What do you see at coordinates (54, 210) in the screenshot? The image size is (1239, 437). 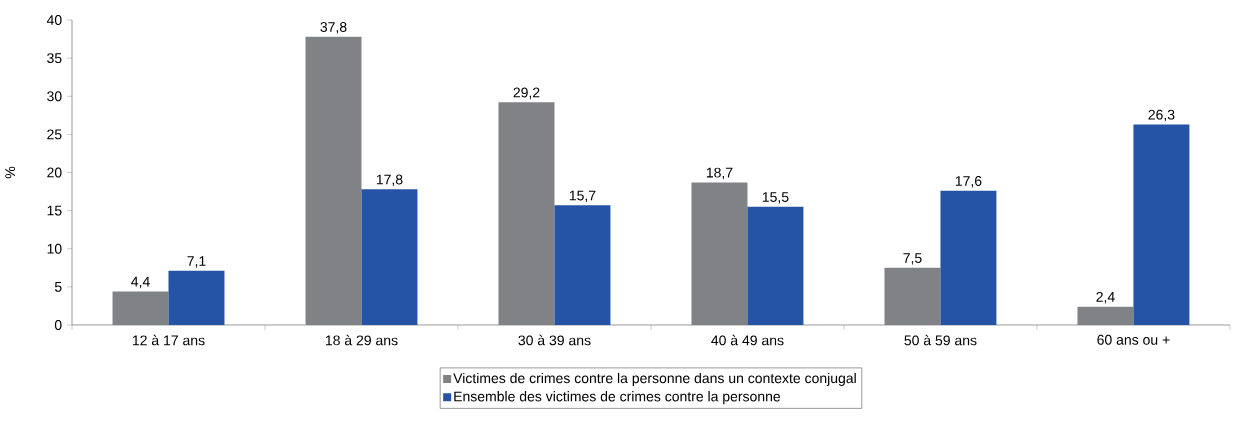 I see `y-tick-label: 15` at bounding box center [54, 210].